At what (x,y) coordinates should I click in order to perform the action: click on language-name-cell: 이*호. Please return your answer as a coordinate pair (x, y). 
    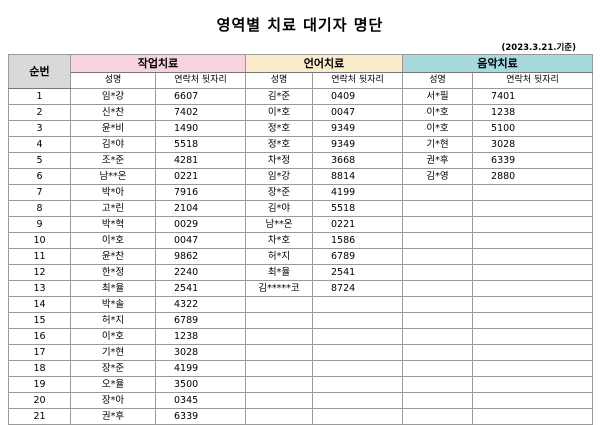
    Looking at the image, I should click on (279, 112).